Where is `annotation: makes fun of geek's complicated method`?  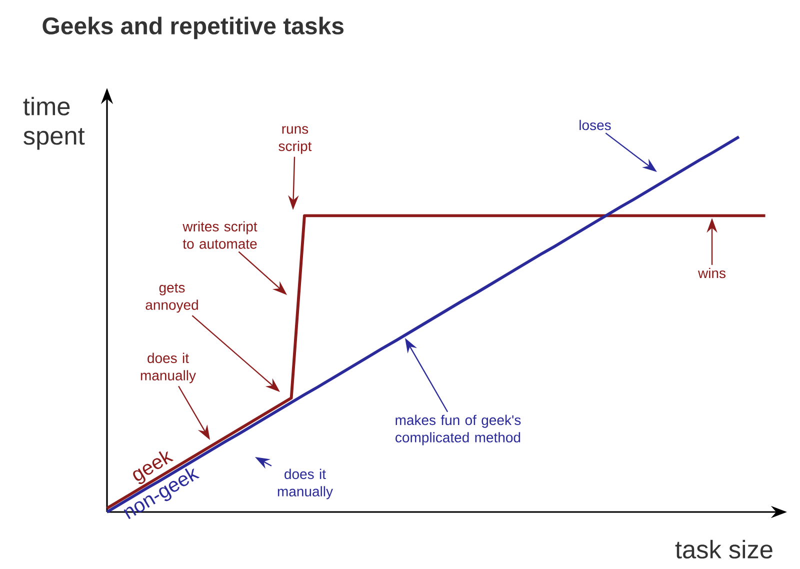 annotation: makes fun of geek's complicated method is located at coordinates (458, 430).